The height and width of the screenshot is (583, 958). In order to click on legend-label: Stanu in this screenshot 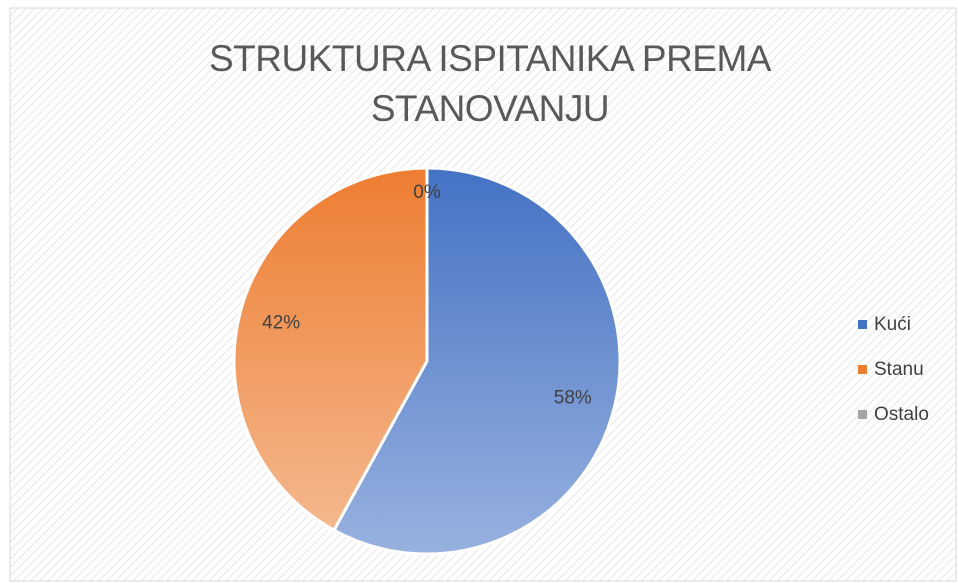, I will do `click(899, 369)`.